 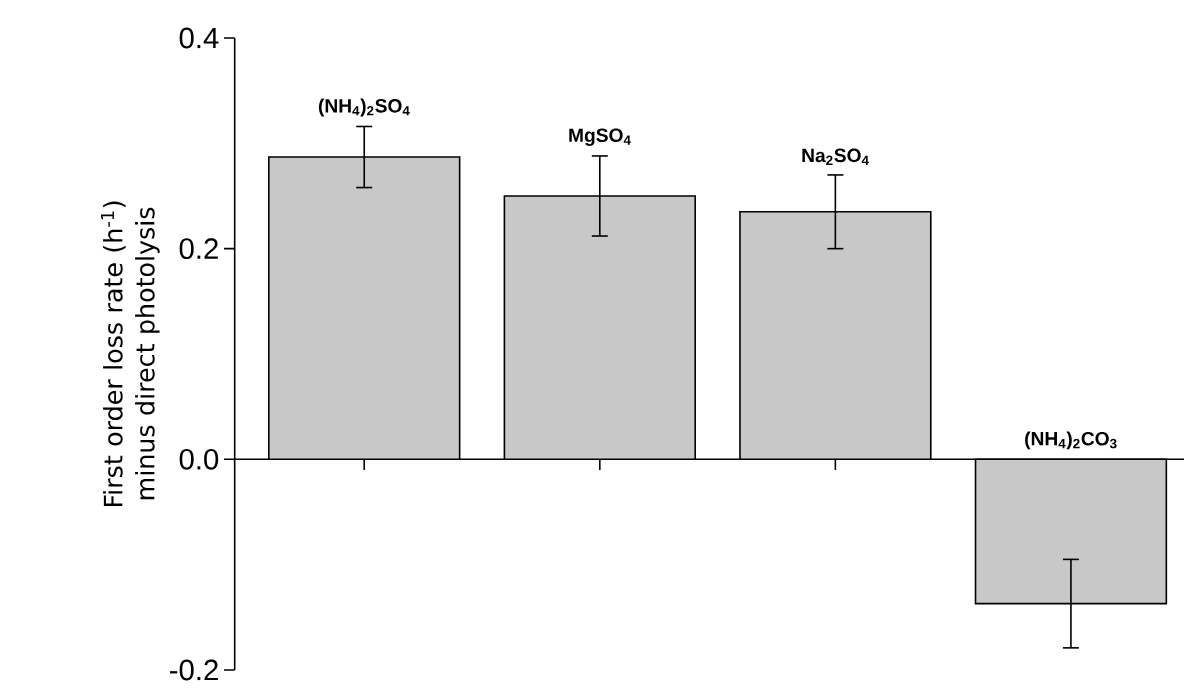 I want to click on x-tick-label: (NH$_{4}$)$_{2}$SO$_{4}$, so click(x=364, y=107).